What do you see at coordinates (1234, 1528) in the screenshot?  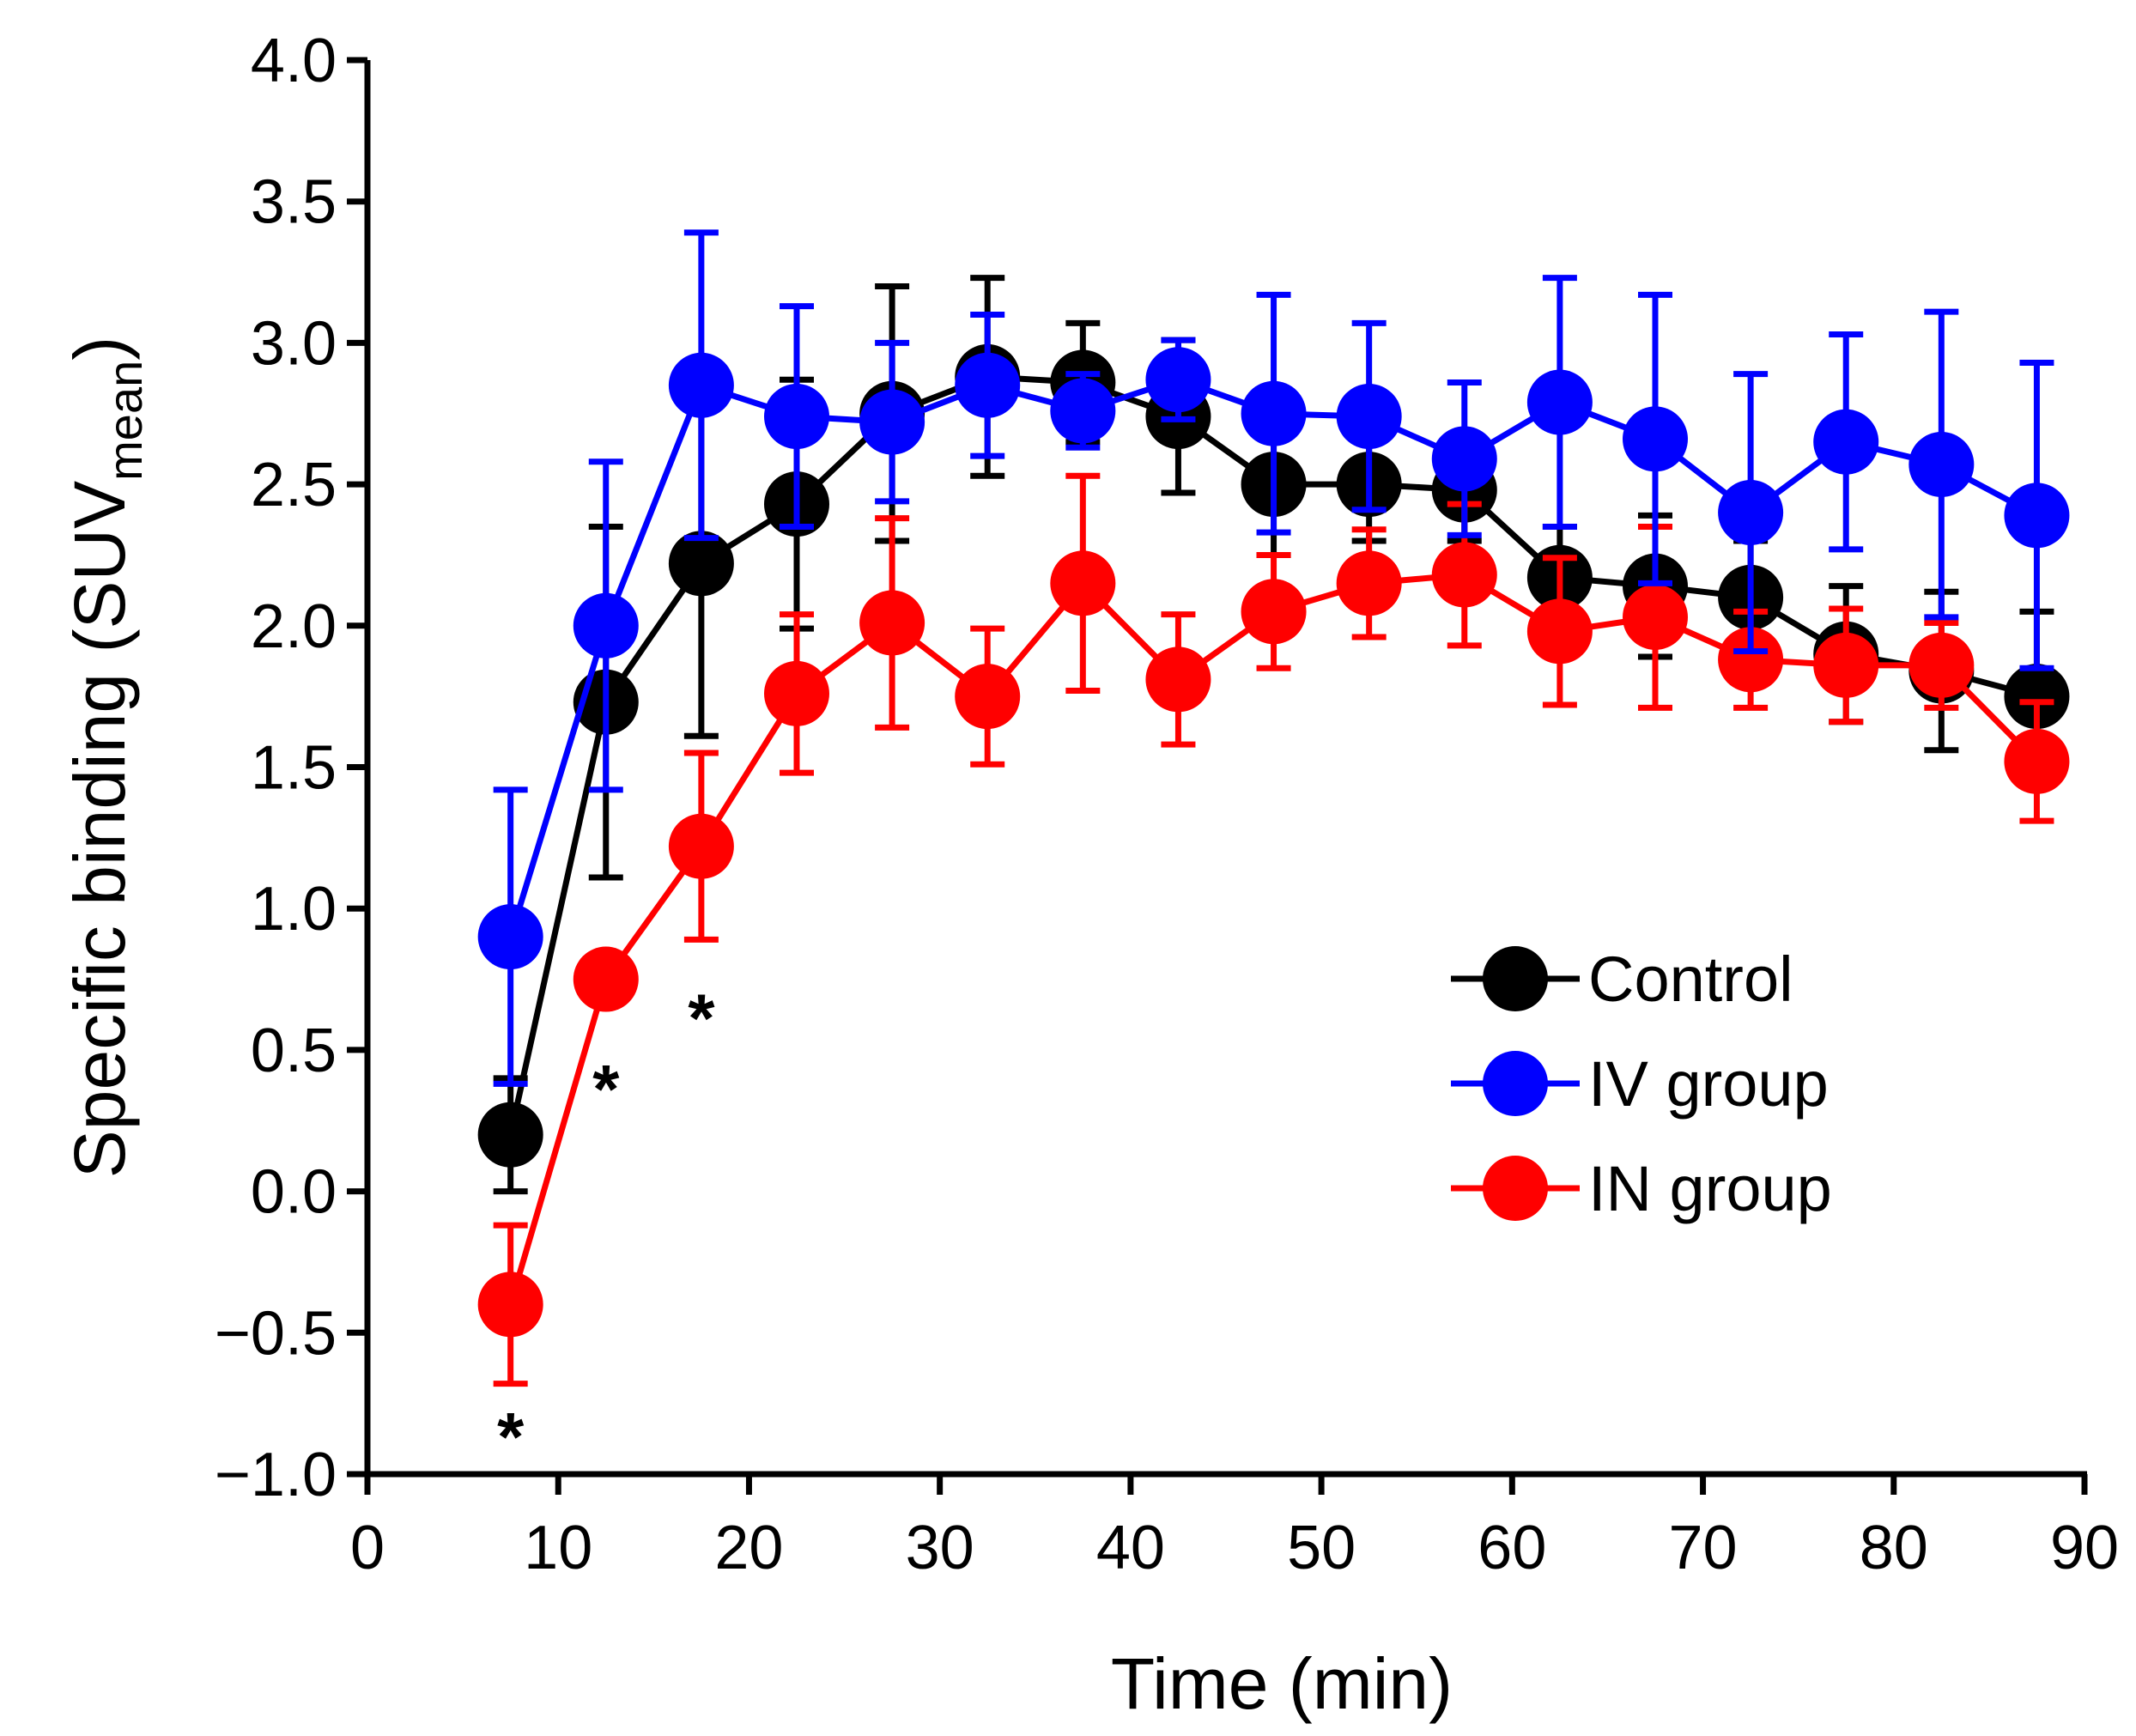 I see `x-axis-ticks: 0 10 20 30 40 50 60 70 80 90` at bounding box center [1234, 1528].